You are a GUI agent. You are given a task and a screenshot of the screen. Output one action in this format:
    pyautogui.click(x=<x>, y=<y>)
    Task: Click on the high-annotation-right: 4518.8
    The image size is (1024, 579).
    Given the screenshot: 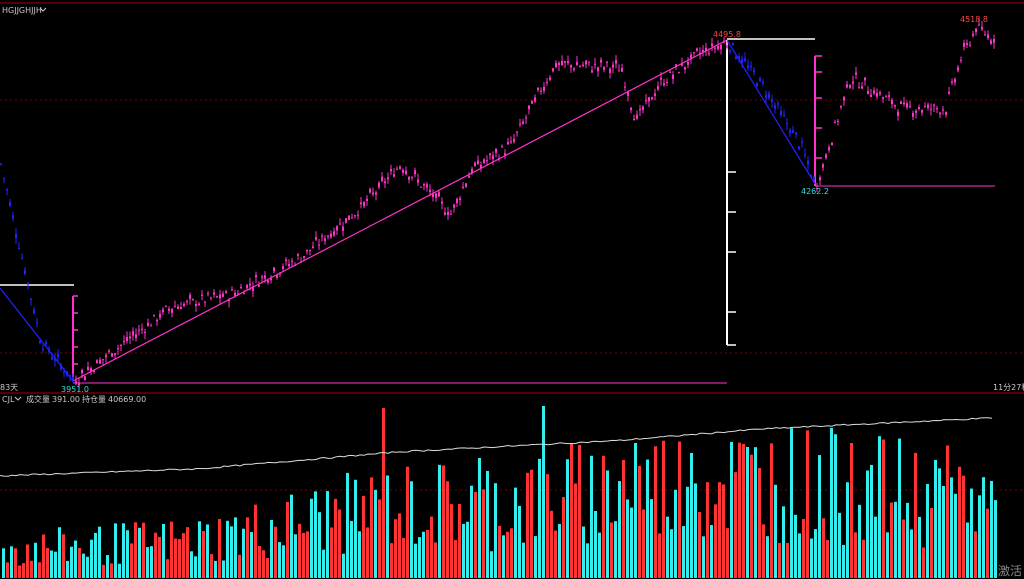 What is the action you would take?
    pyautogui.click(x=974, y=19)
    